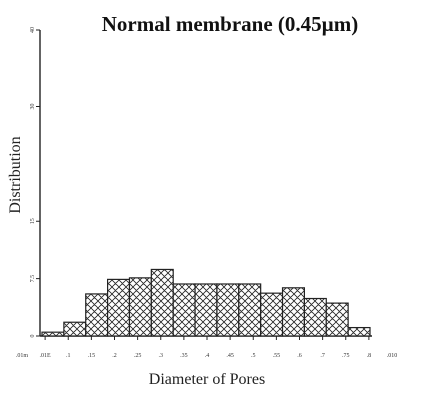 This screenshot has width=425, height=400. Describe the element at coordinates (228, 310) in the screenshot. I see `bar-b9` at that location.